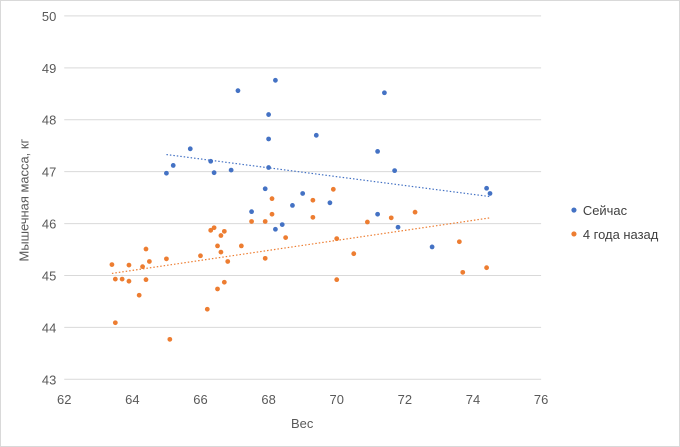  What do you see at coordinates (200, 399) in the screenshot?
I see `x-tick-label: 66` at bounding box center [200, 399].